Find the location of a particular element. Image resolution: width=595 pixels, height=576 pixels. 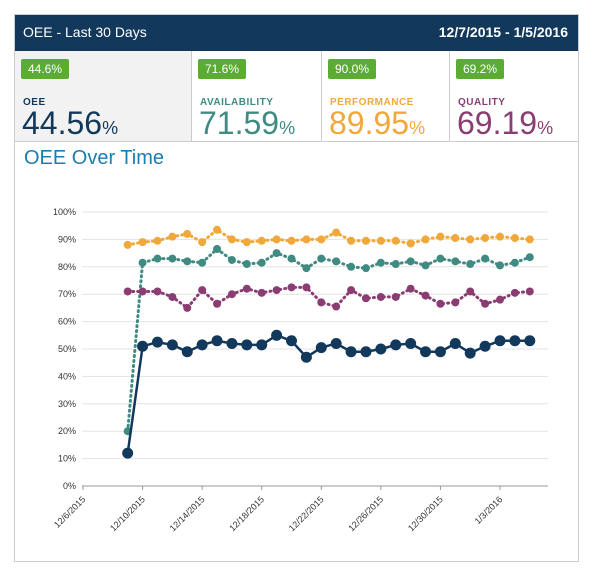

x-tick-label: 12/6/2015 is located at coordinates (69, 511).